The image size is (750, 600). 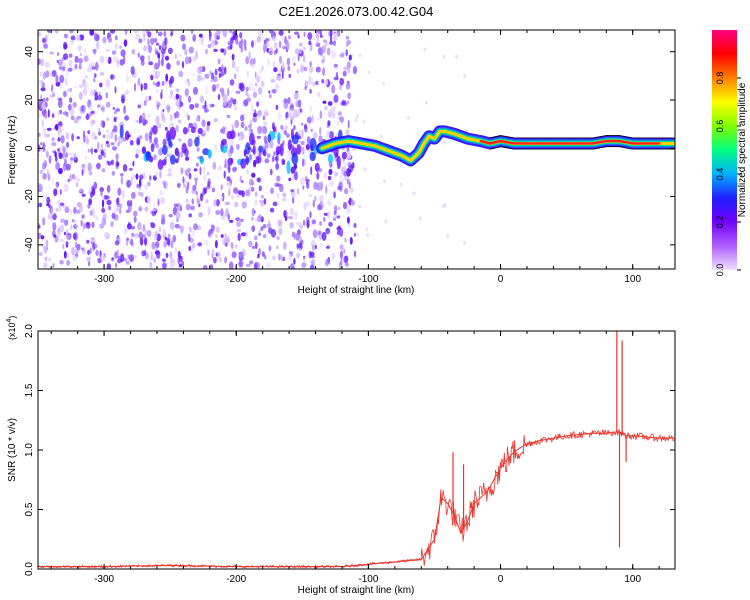 What do you see at coordinates (29, 509) in the screenshot?
I see `y-tick-label: 0.5` at bounding box center [29, 509].